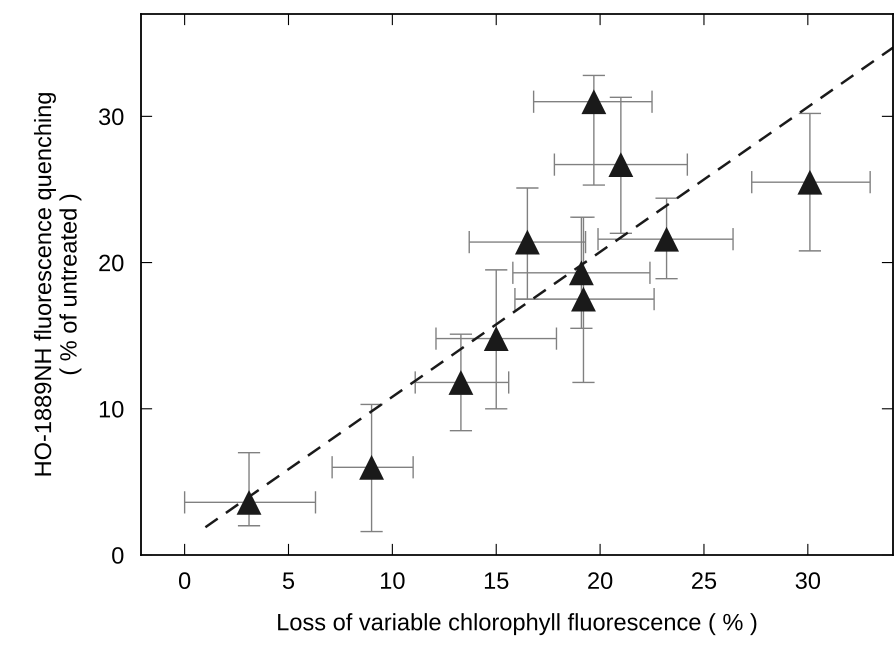 This screenshot has width=895, height=660. Describe the element at coordinates (517, 624) in the screenshot. I see `x-axis-title: Loss of variable chlorophyll fluorescence ( % )` at that location.